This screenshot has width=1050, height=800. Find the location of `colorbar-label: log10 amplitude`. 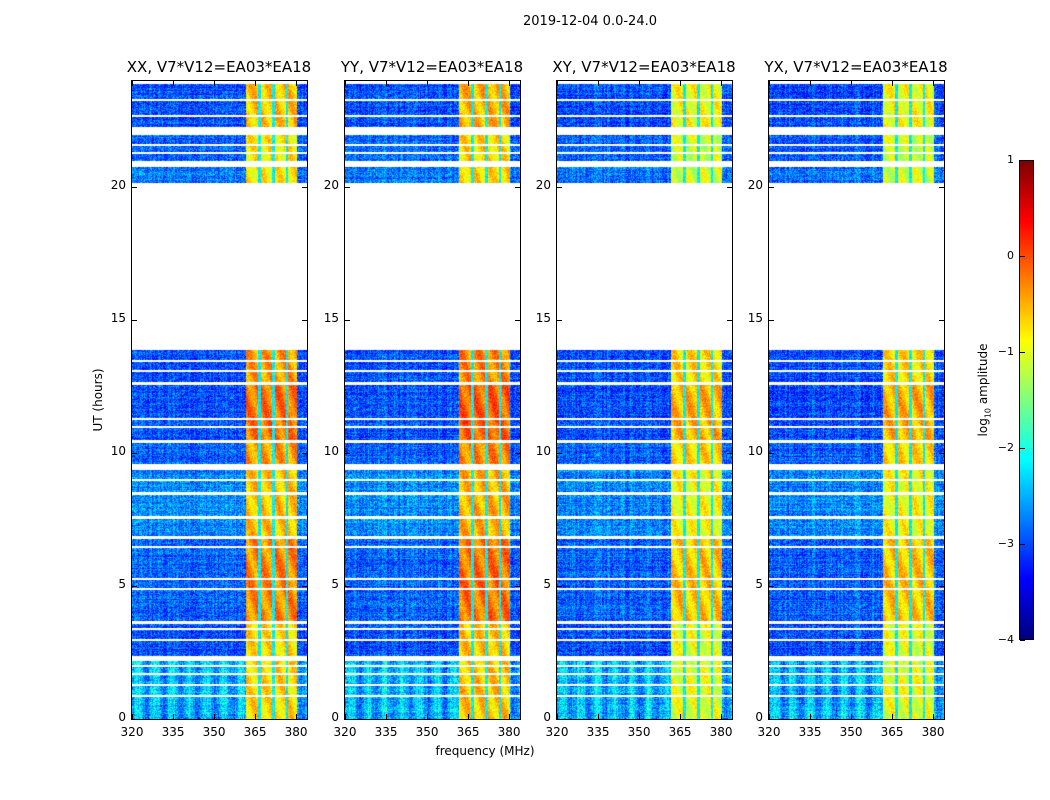

colorbar-label: log10 amplitude is located at coordinates (984, 390).